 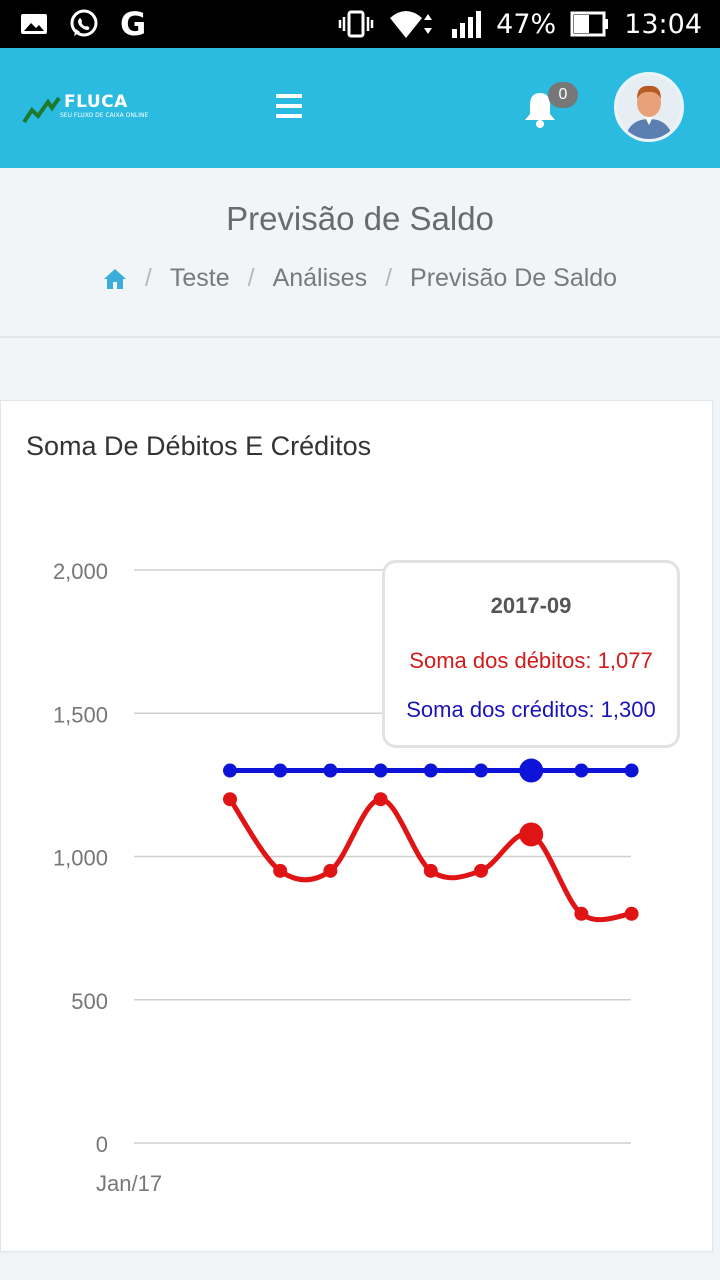 What do you see at coordinates (115, 279) in the screenshot?
I see `home-icon` at bounding box center [115, 279].